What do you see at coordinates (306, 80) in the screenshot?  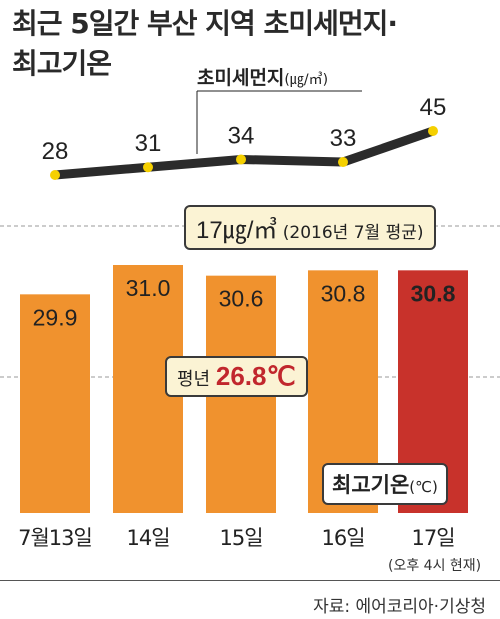 I see `pm25-label-unit: (㎍/㎥)` at bounding box center [306, 80].